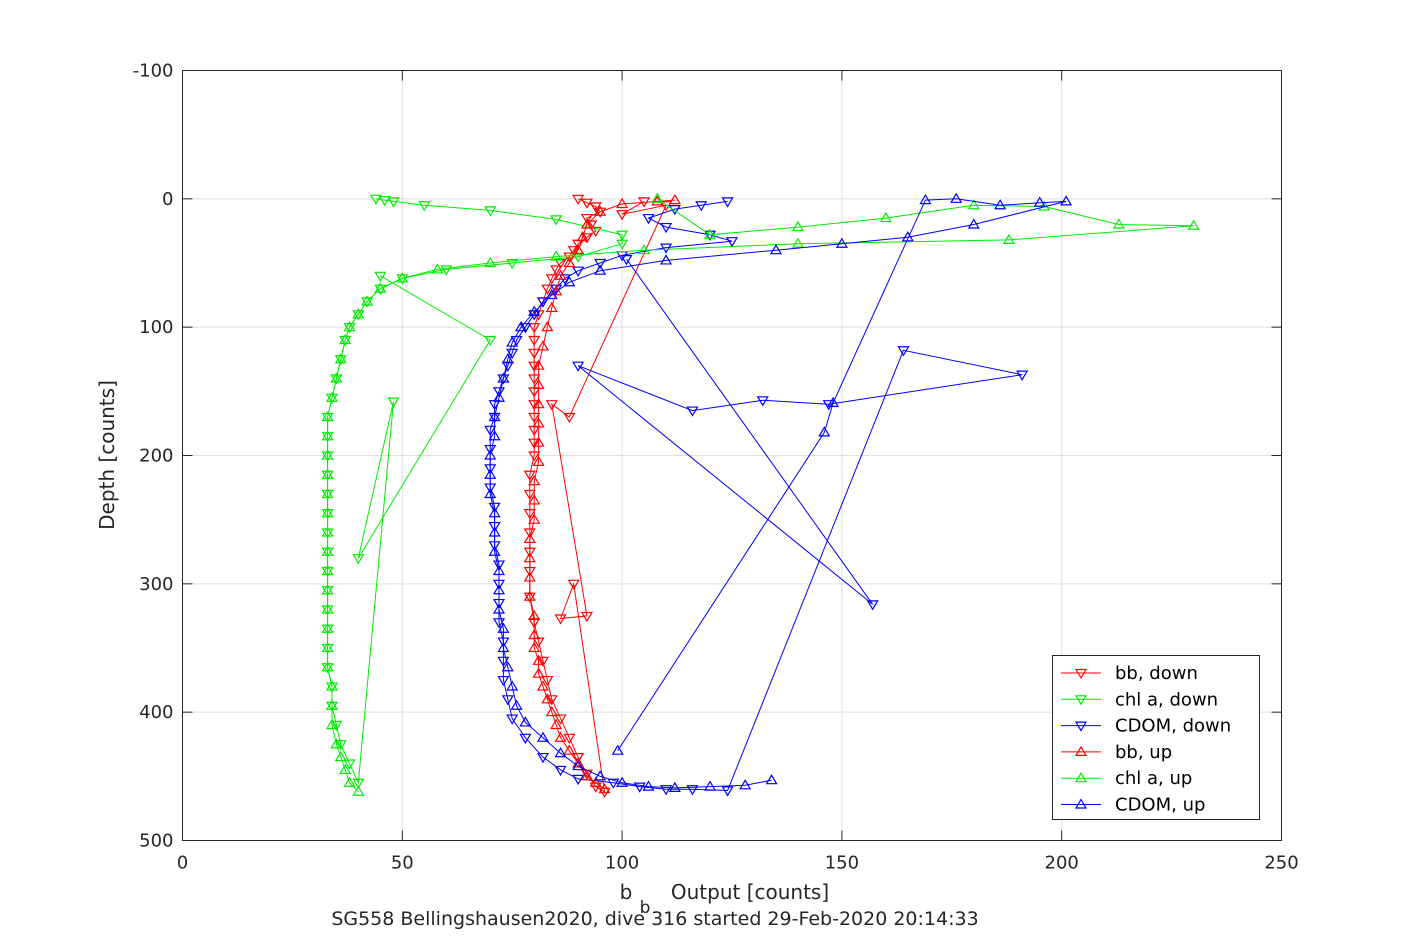 Image resolution: width=1417 pixels, height=945 pixels. Describe the element at coordinates (1153, 778) in the screenshot. I see `legend-label: chl a, up` at that location.